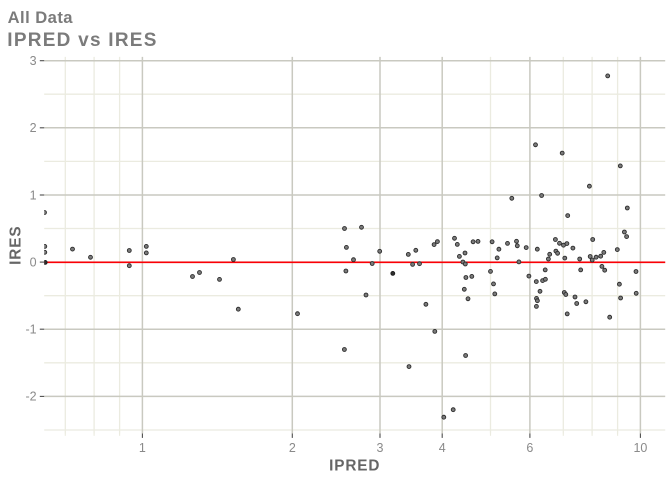 This screenshot has height=480, width=672. Describe the element at coordinates (33, 262) in the screenshot. I see `svg-text: 0` at that location.